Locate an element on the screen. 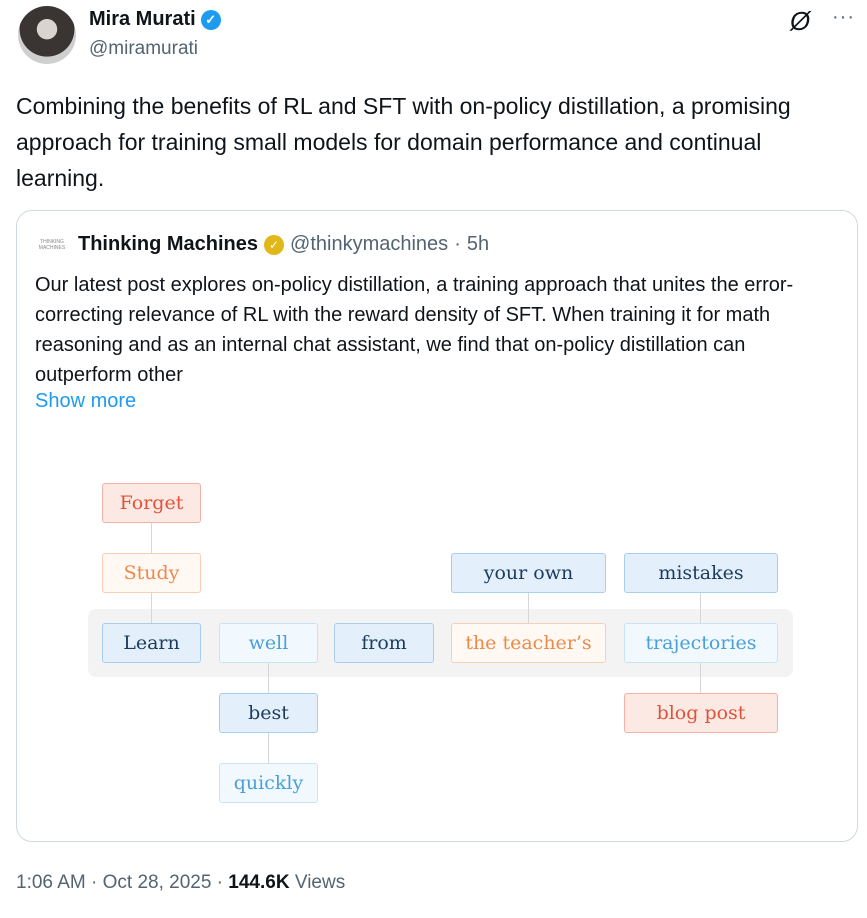 The width and height of the screenshot is (867, 918). grok-icon: Ø is located at coordinates (800, 21).